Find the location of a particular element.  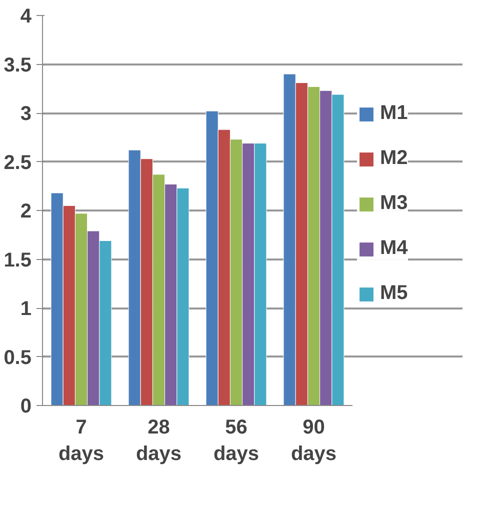

y-tick-label: 3.5 is located at coordinates (18, 65).